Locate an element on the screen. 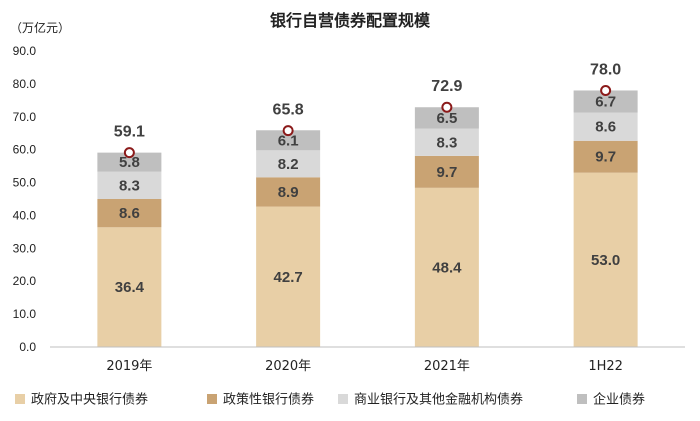 This screenshot has width=700, height=421. legend-label: 政府及中央银行债券 is located at coordinates (89, 400).